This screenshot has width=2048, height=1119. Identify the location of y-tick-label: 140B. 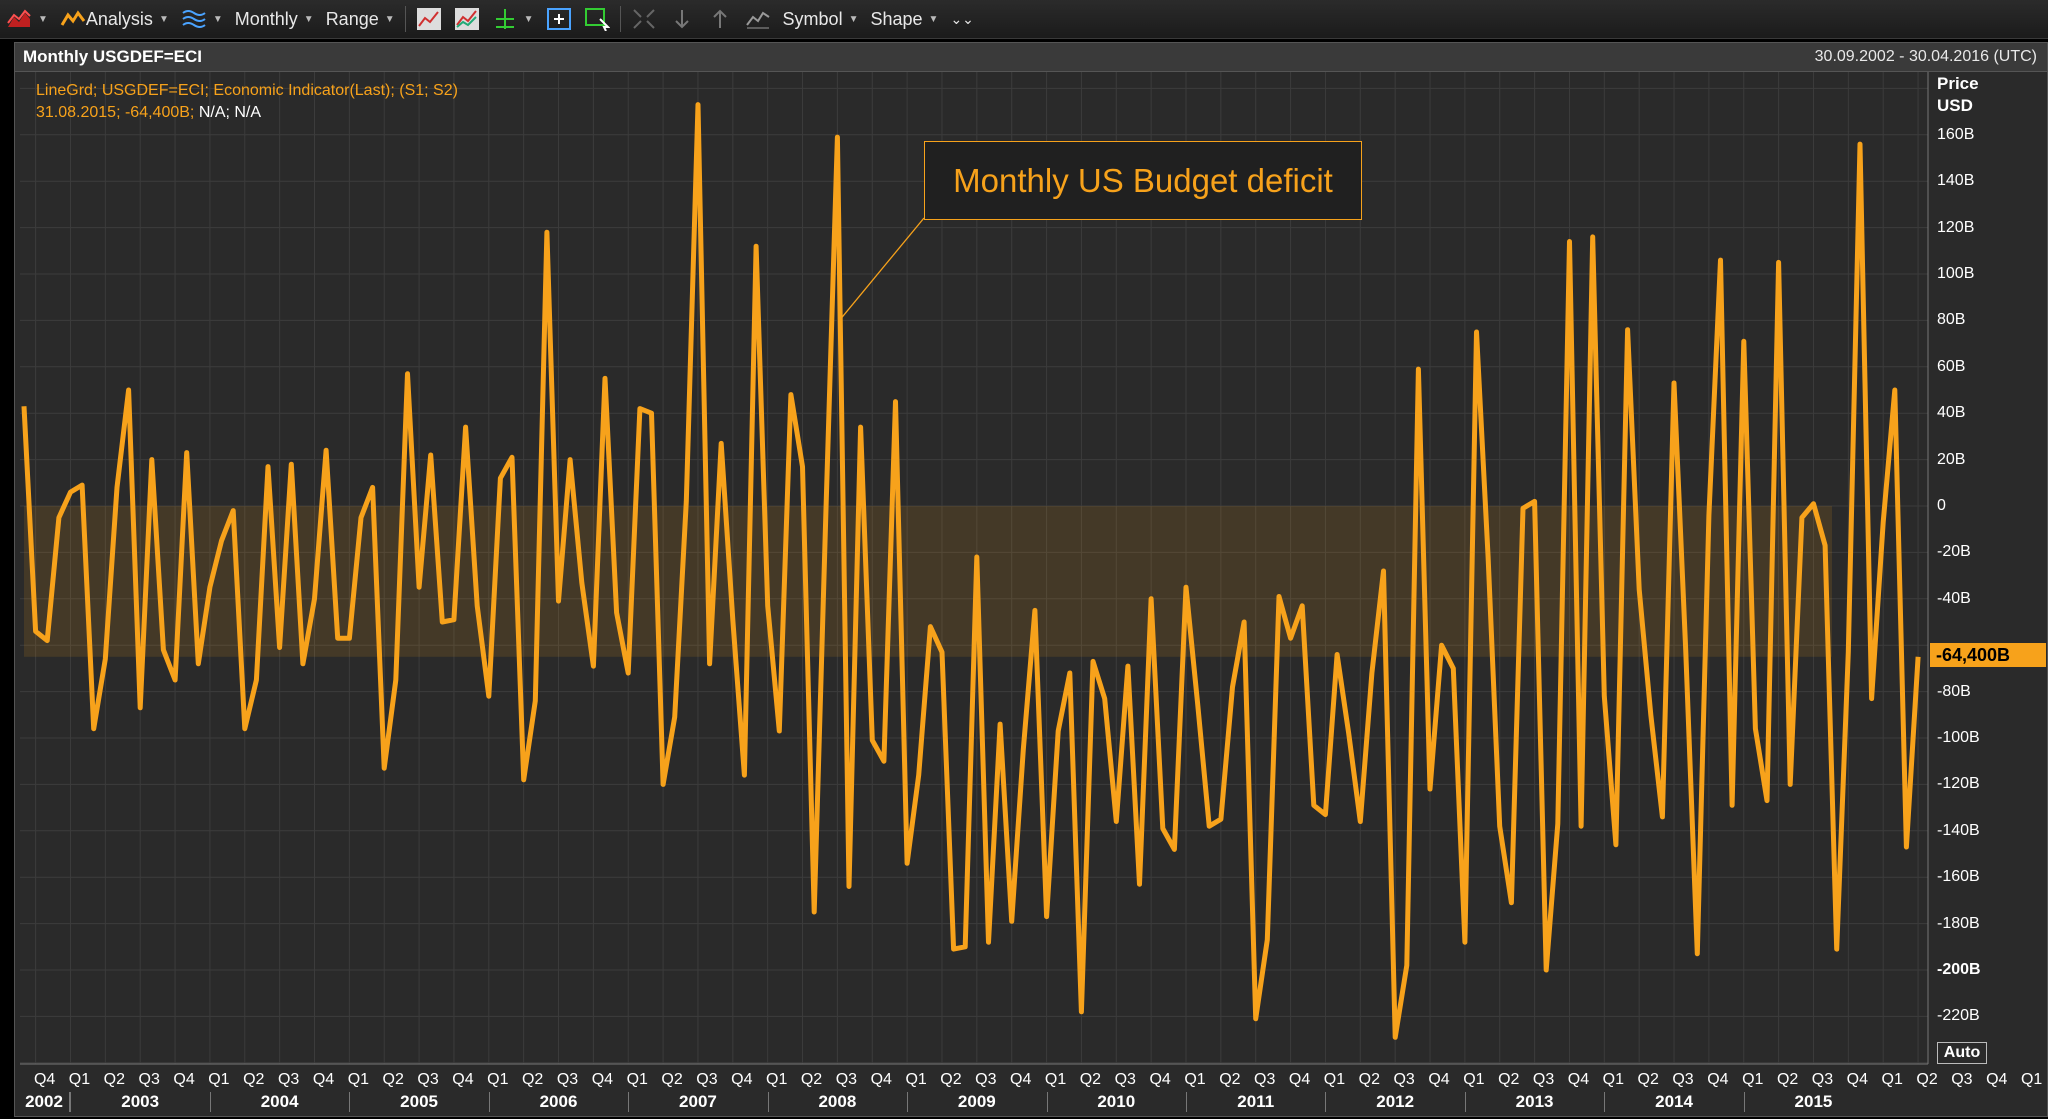
(1956, 181).